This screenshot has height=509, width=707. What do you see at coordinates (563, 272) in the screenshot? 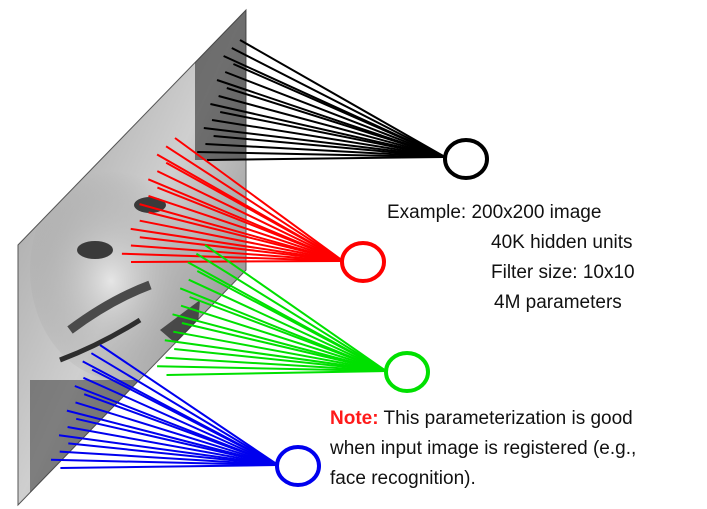
I see `example-line-3: Filter size: 10x10` at bounding box center [563, 272].